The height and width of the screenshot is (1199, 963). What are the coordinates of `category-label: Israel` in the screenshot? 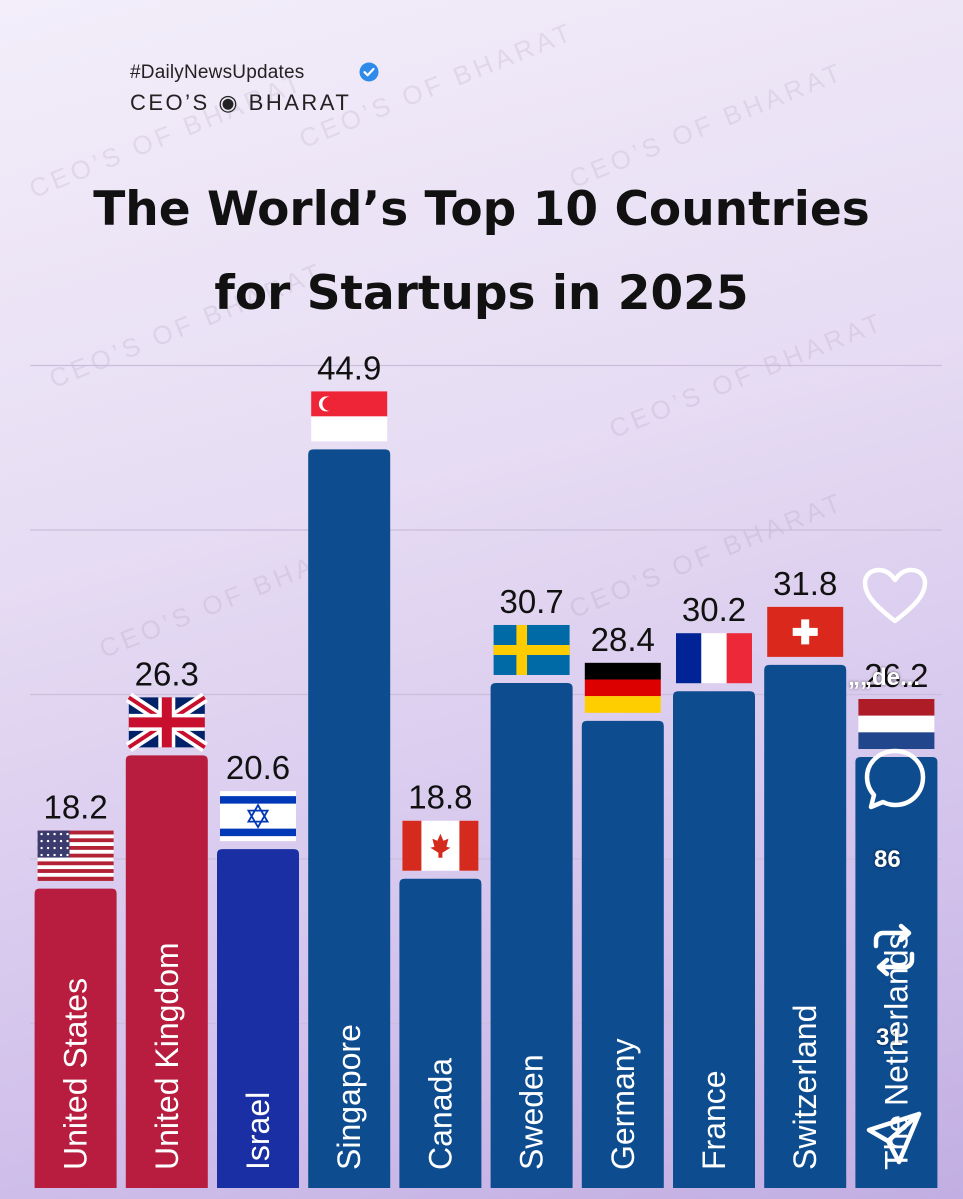 It's located at (258, 1131).